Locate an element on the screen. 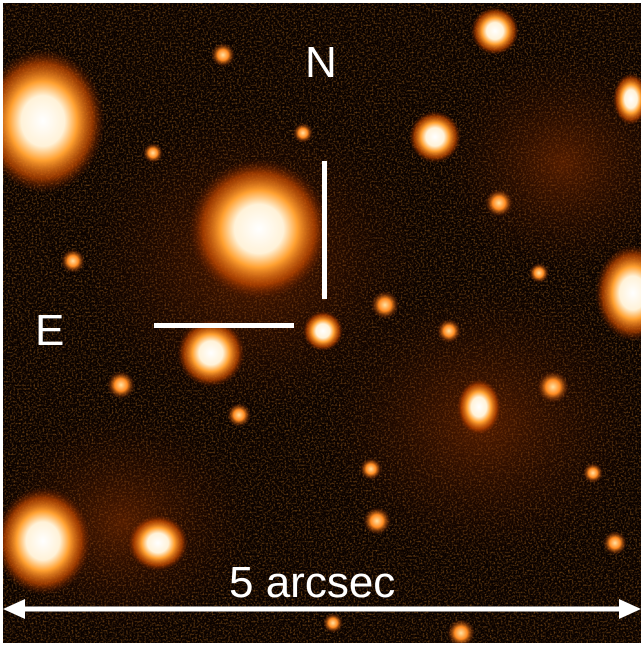  east-label: E is located at coordinates (49, 331).